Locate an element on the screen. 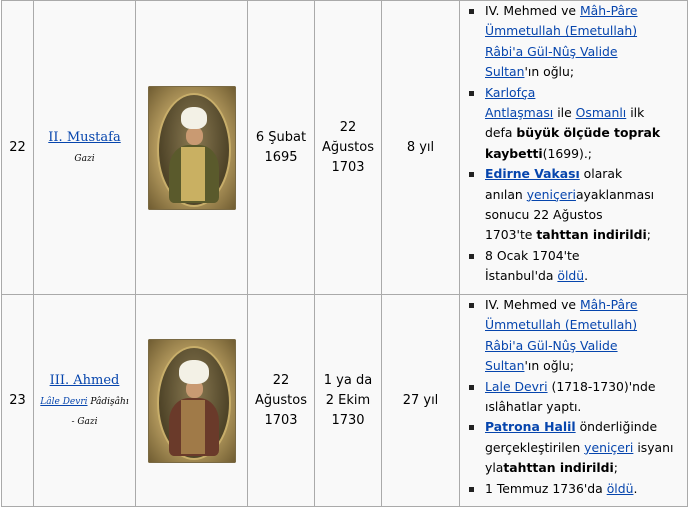  reign-end-line: 2 Ekim is located at coordinates (348, 400).